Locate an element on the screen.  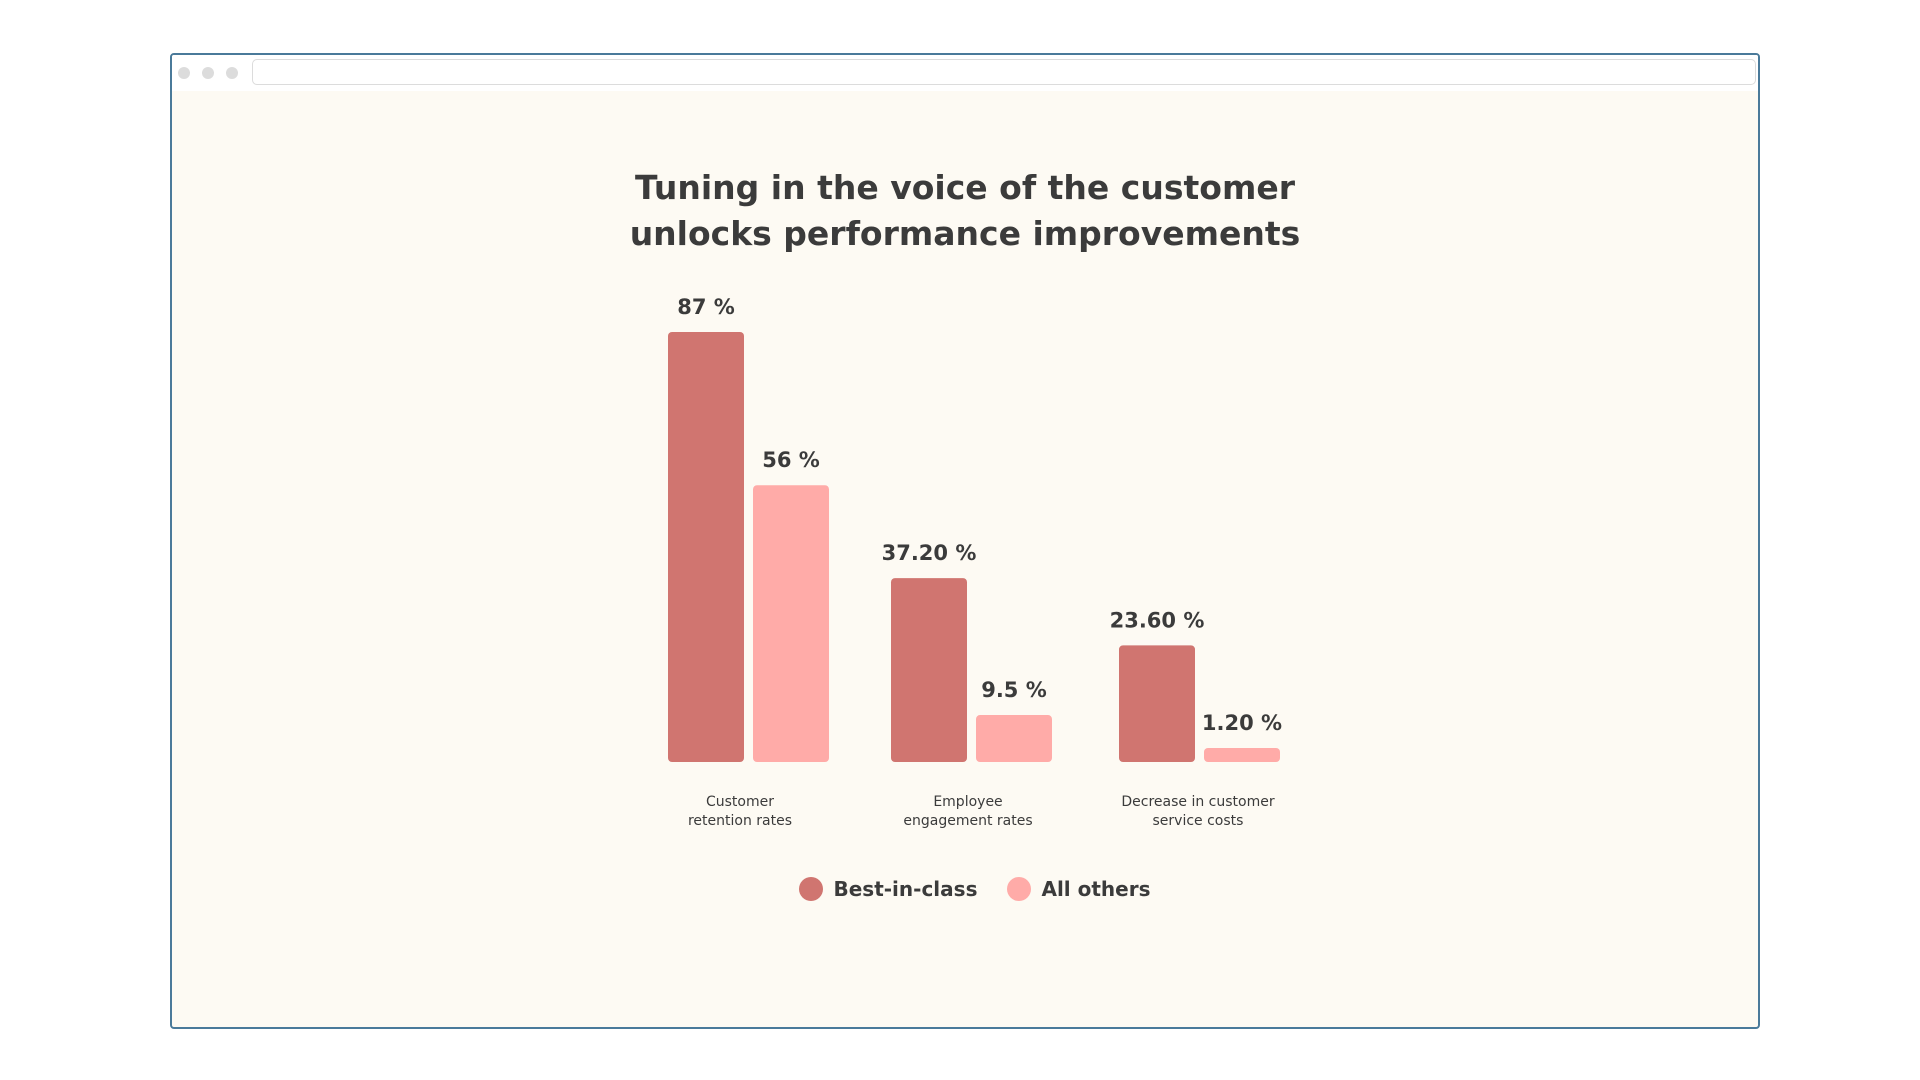
category-label: Decrease in customer is located at coordinates (1197, 802).